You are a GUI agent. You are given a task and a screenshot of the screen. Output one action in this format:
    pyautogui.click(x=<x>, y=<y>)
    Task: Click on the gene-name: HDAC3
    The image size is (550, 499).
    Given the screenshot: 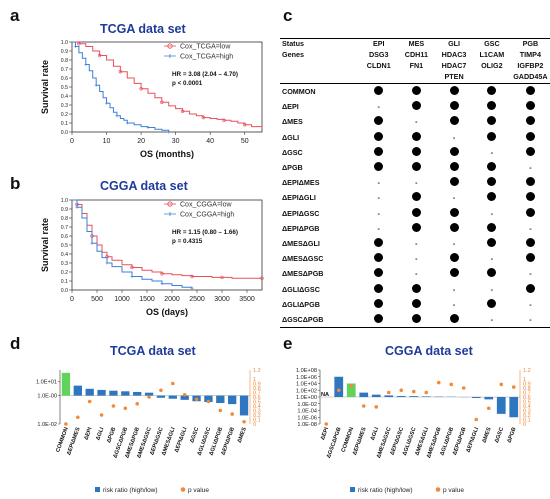 What is the action you would take?
    pyautogui.click(x=454, y=54)
    